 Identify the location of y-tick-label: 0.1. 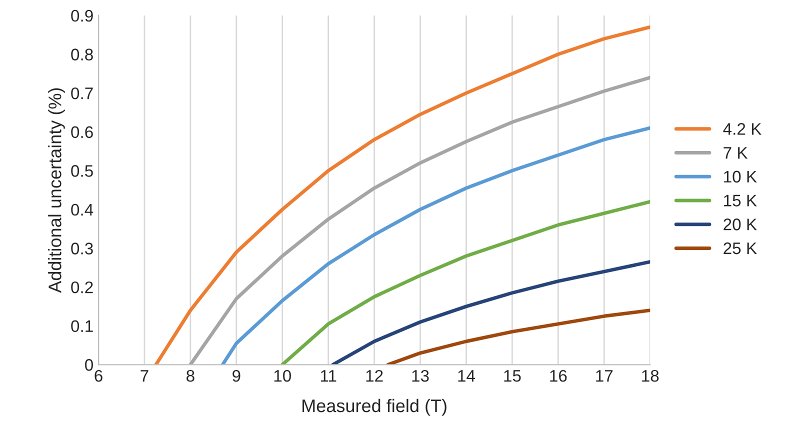
(82, 326).